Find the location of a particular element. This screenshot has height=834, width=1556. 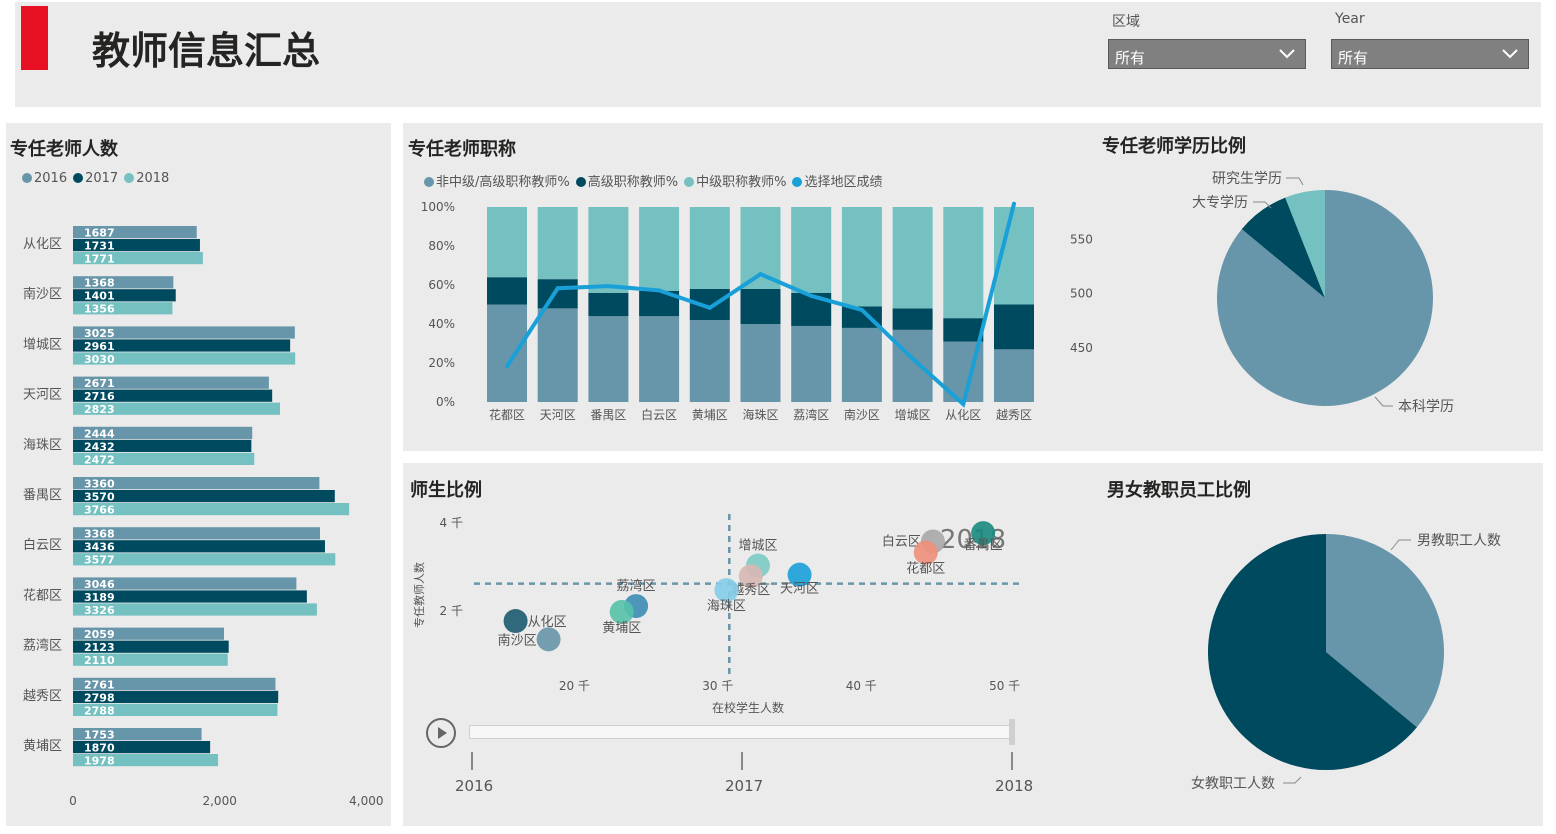

y-tick-label: 4 千 is located at coordinates (451, 523).